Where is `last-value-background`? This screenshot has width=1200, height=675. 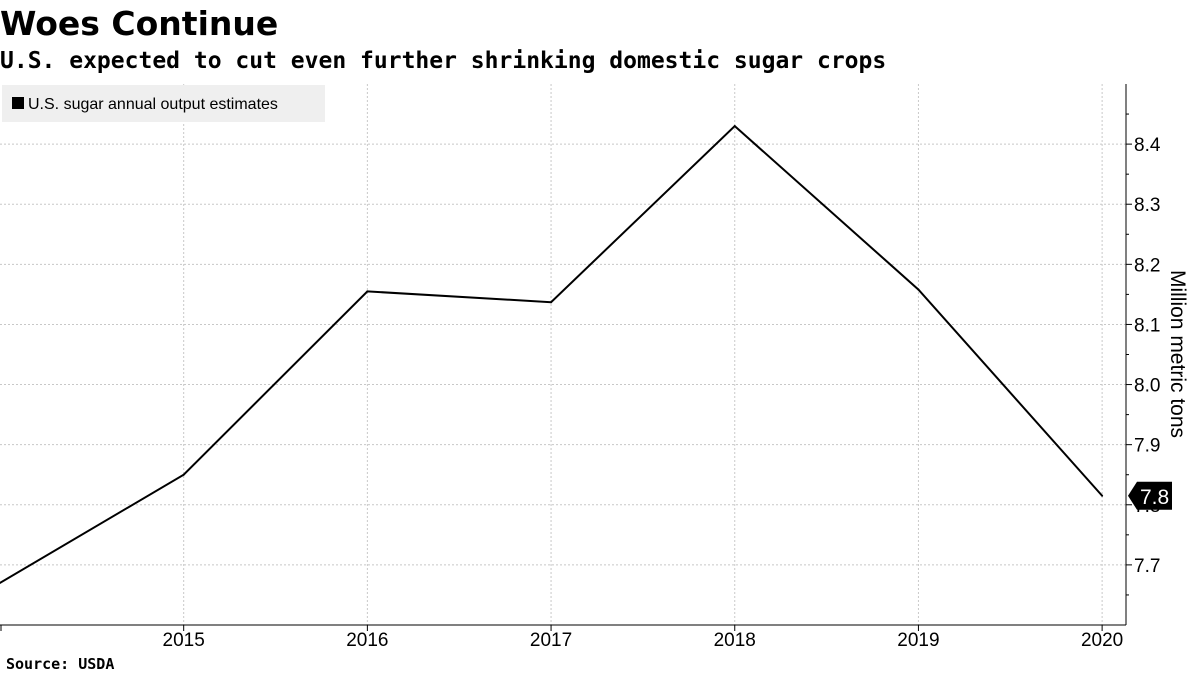
last-value-background is located at coordinates (1150, 495).